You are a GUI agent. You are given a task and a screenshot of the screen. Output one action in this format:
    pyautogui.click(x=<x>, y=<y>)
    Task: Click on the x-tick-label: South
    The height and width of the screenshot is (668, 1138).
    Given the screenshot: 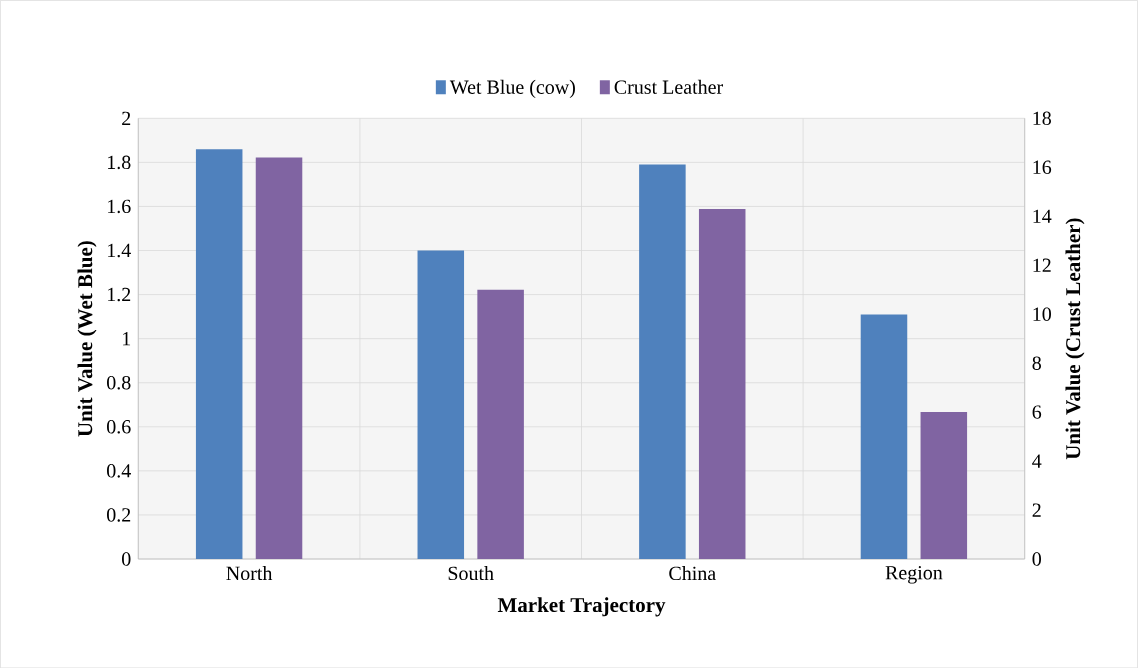 What is the action you would take?
    pyautogui.click(x=471, y=572)
    